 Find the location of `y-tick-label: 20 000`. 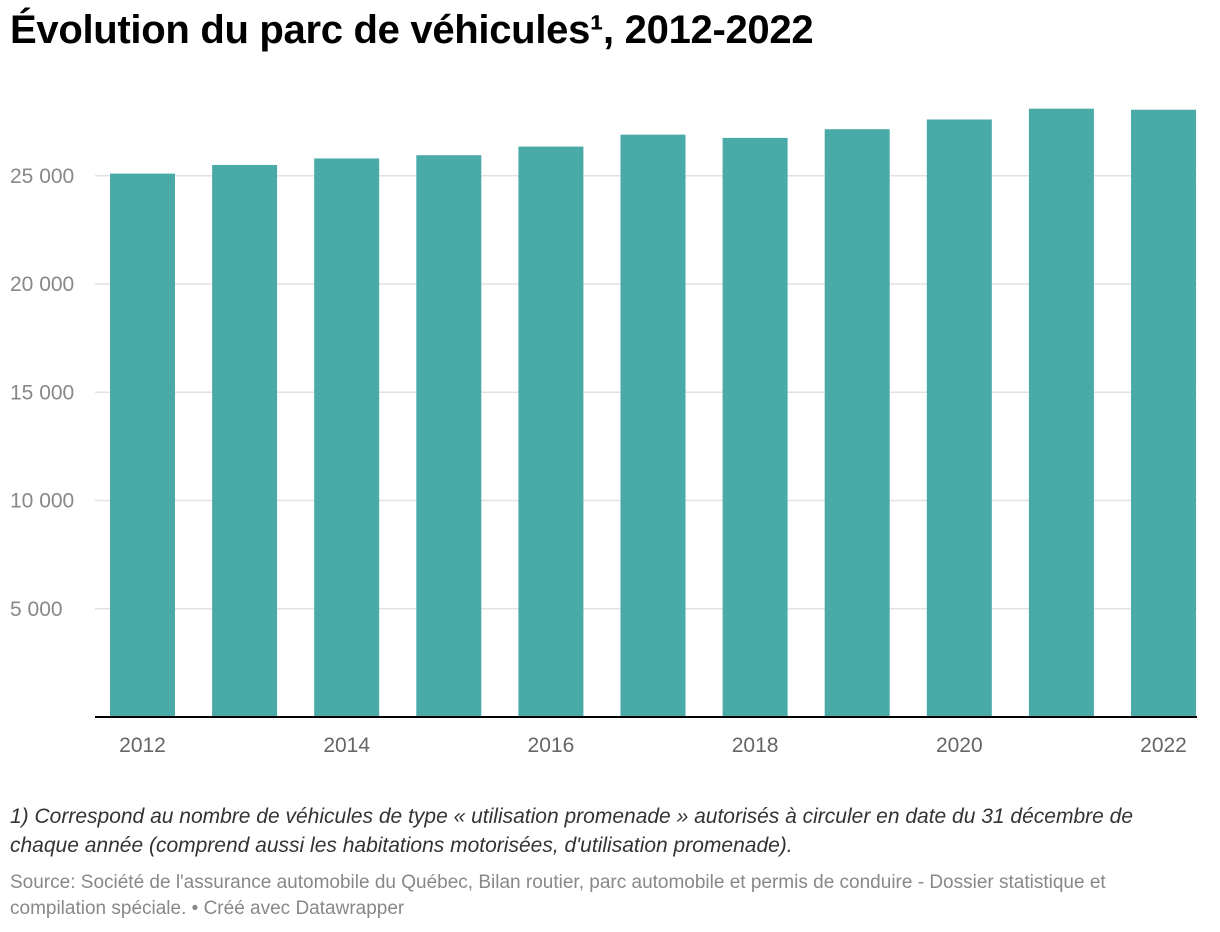

y-tick-label: 20 000 is located at coordinates (42, 284).